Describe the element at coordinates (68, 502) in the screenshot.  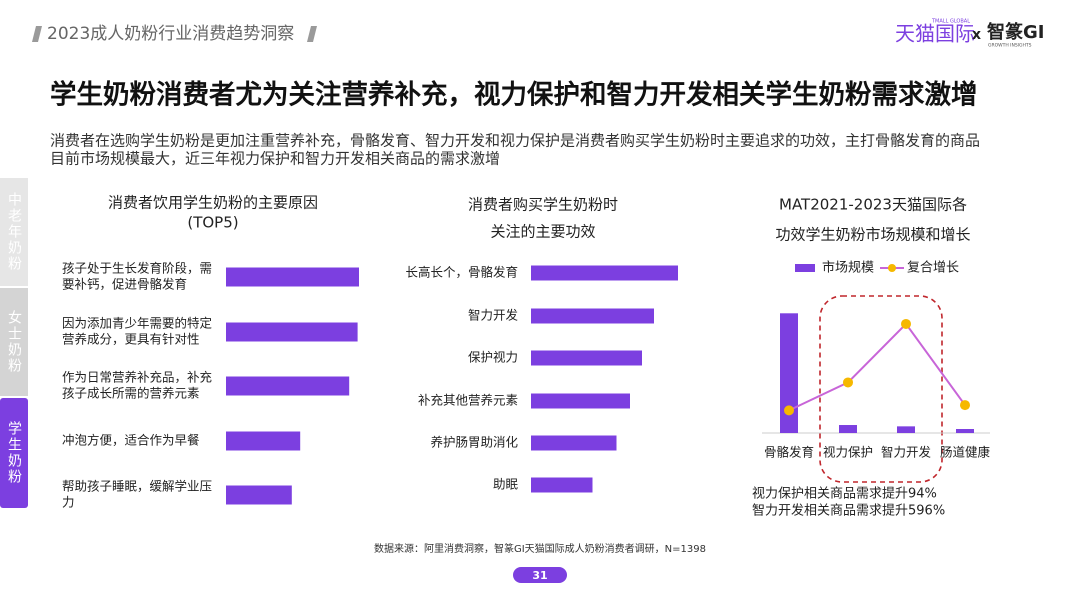
I see `category-label: 力` at that location.